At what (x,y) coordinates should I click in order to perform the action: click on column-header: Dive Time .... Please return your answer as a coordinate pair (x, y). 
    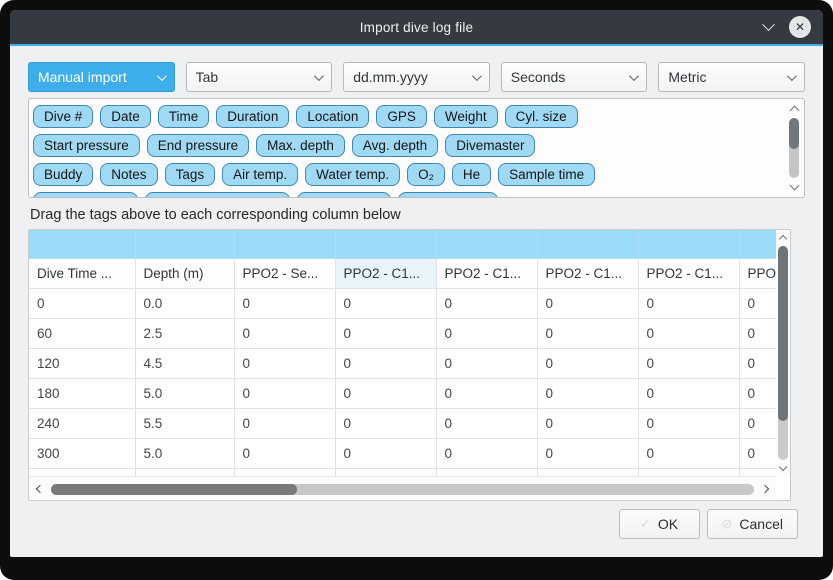
    Looking at the image, I should click on (82, 273).